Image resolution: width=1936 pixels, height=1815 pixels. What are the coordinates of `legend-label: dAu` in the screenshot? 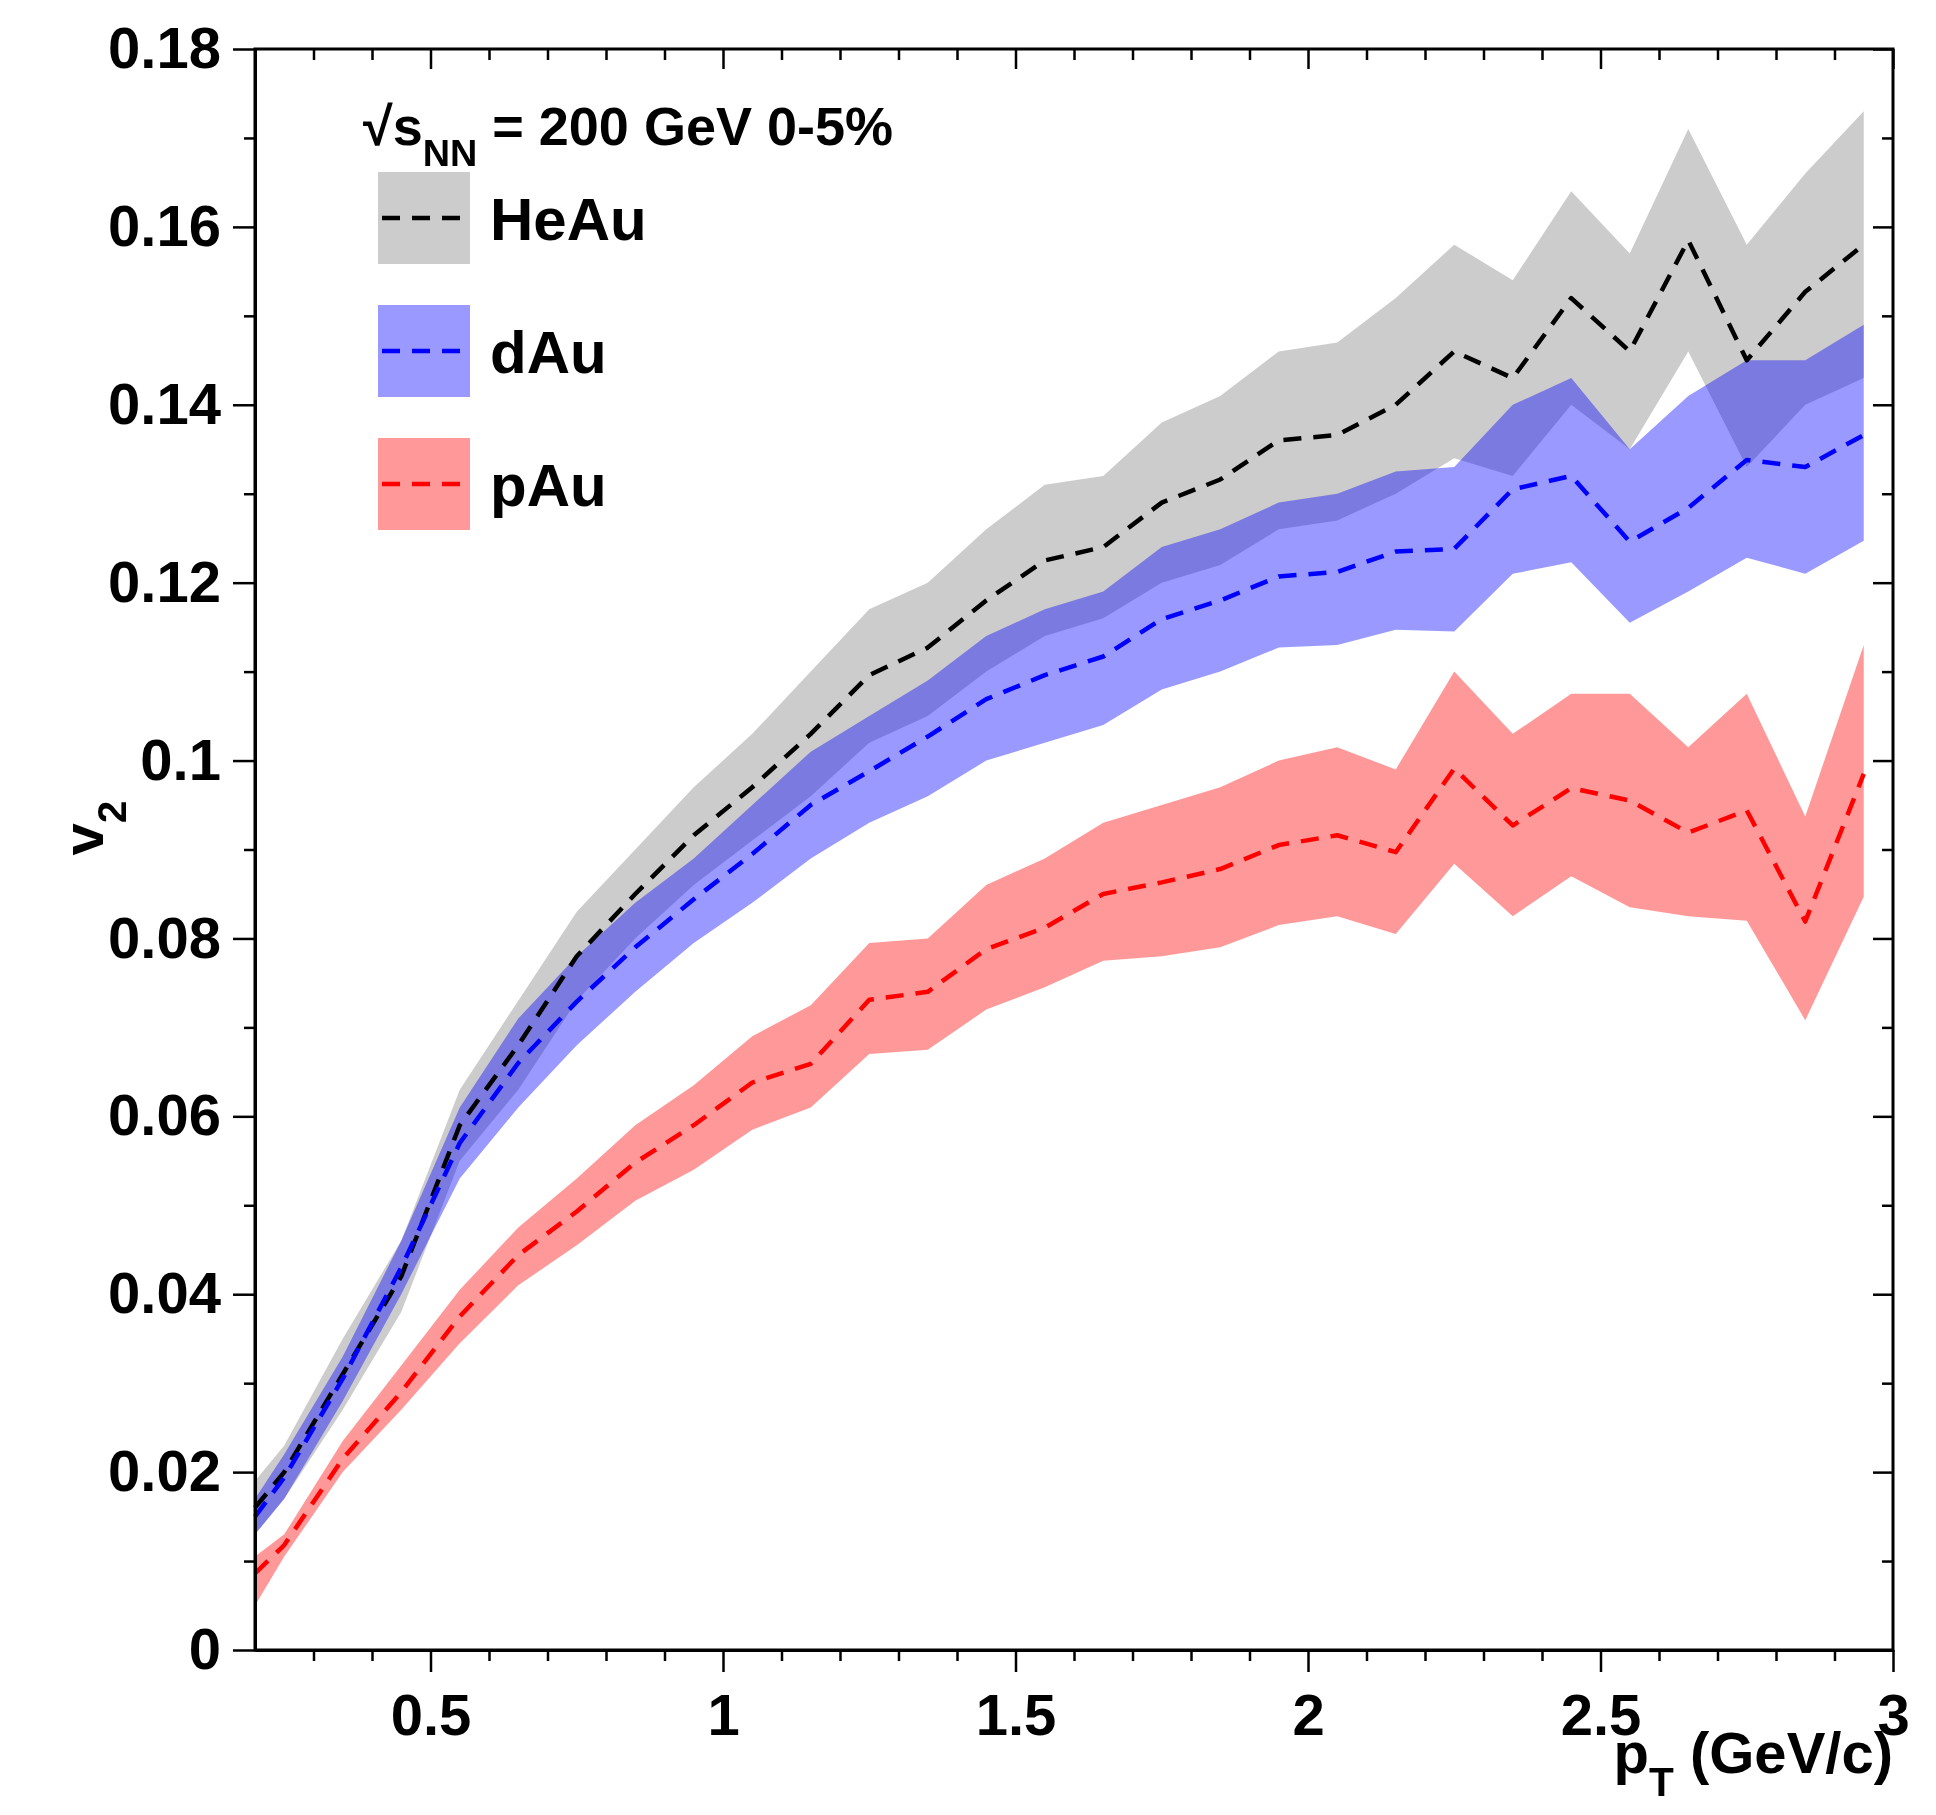 It's located at (548, 352).